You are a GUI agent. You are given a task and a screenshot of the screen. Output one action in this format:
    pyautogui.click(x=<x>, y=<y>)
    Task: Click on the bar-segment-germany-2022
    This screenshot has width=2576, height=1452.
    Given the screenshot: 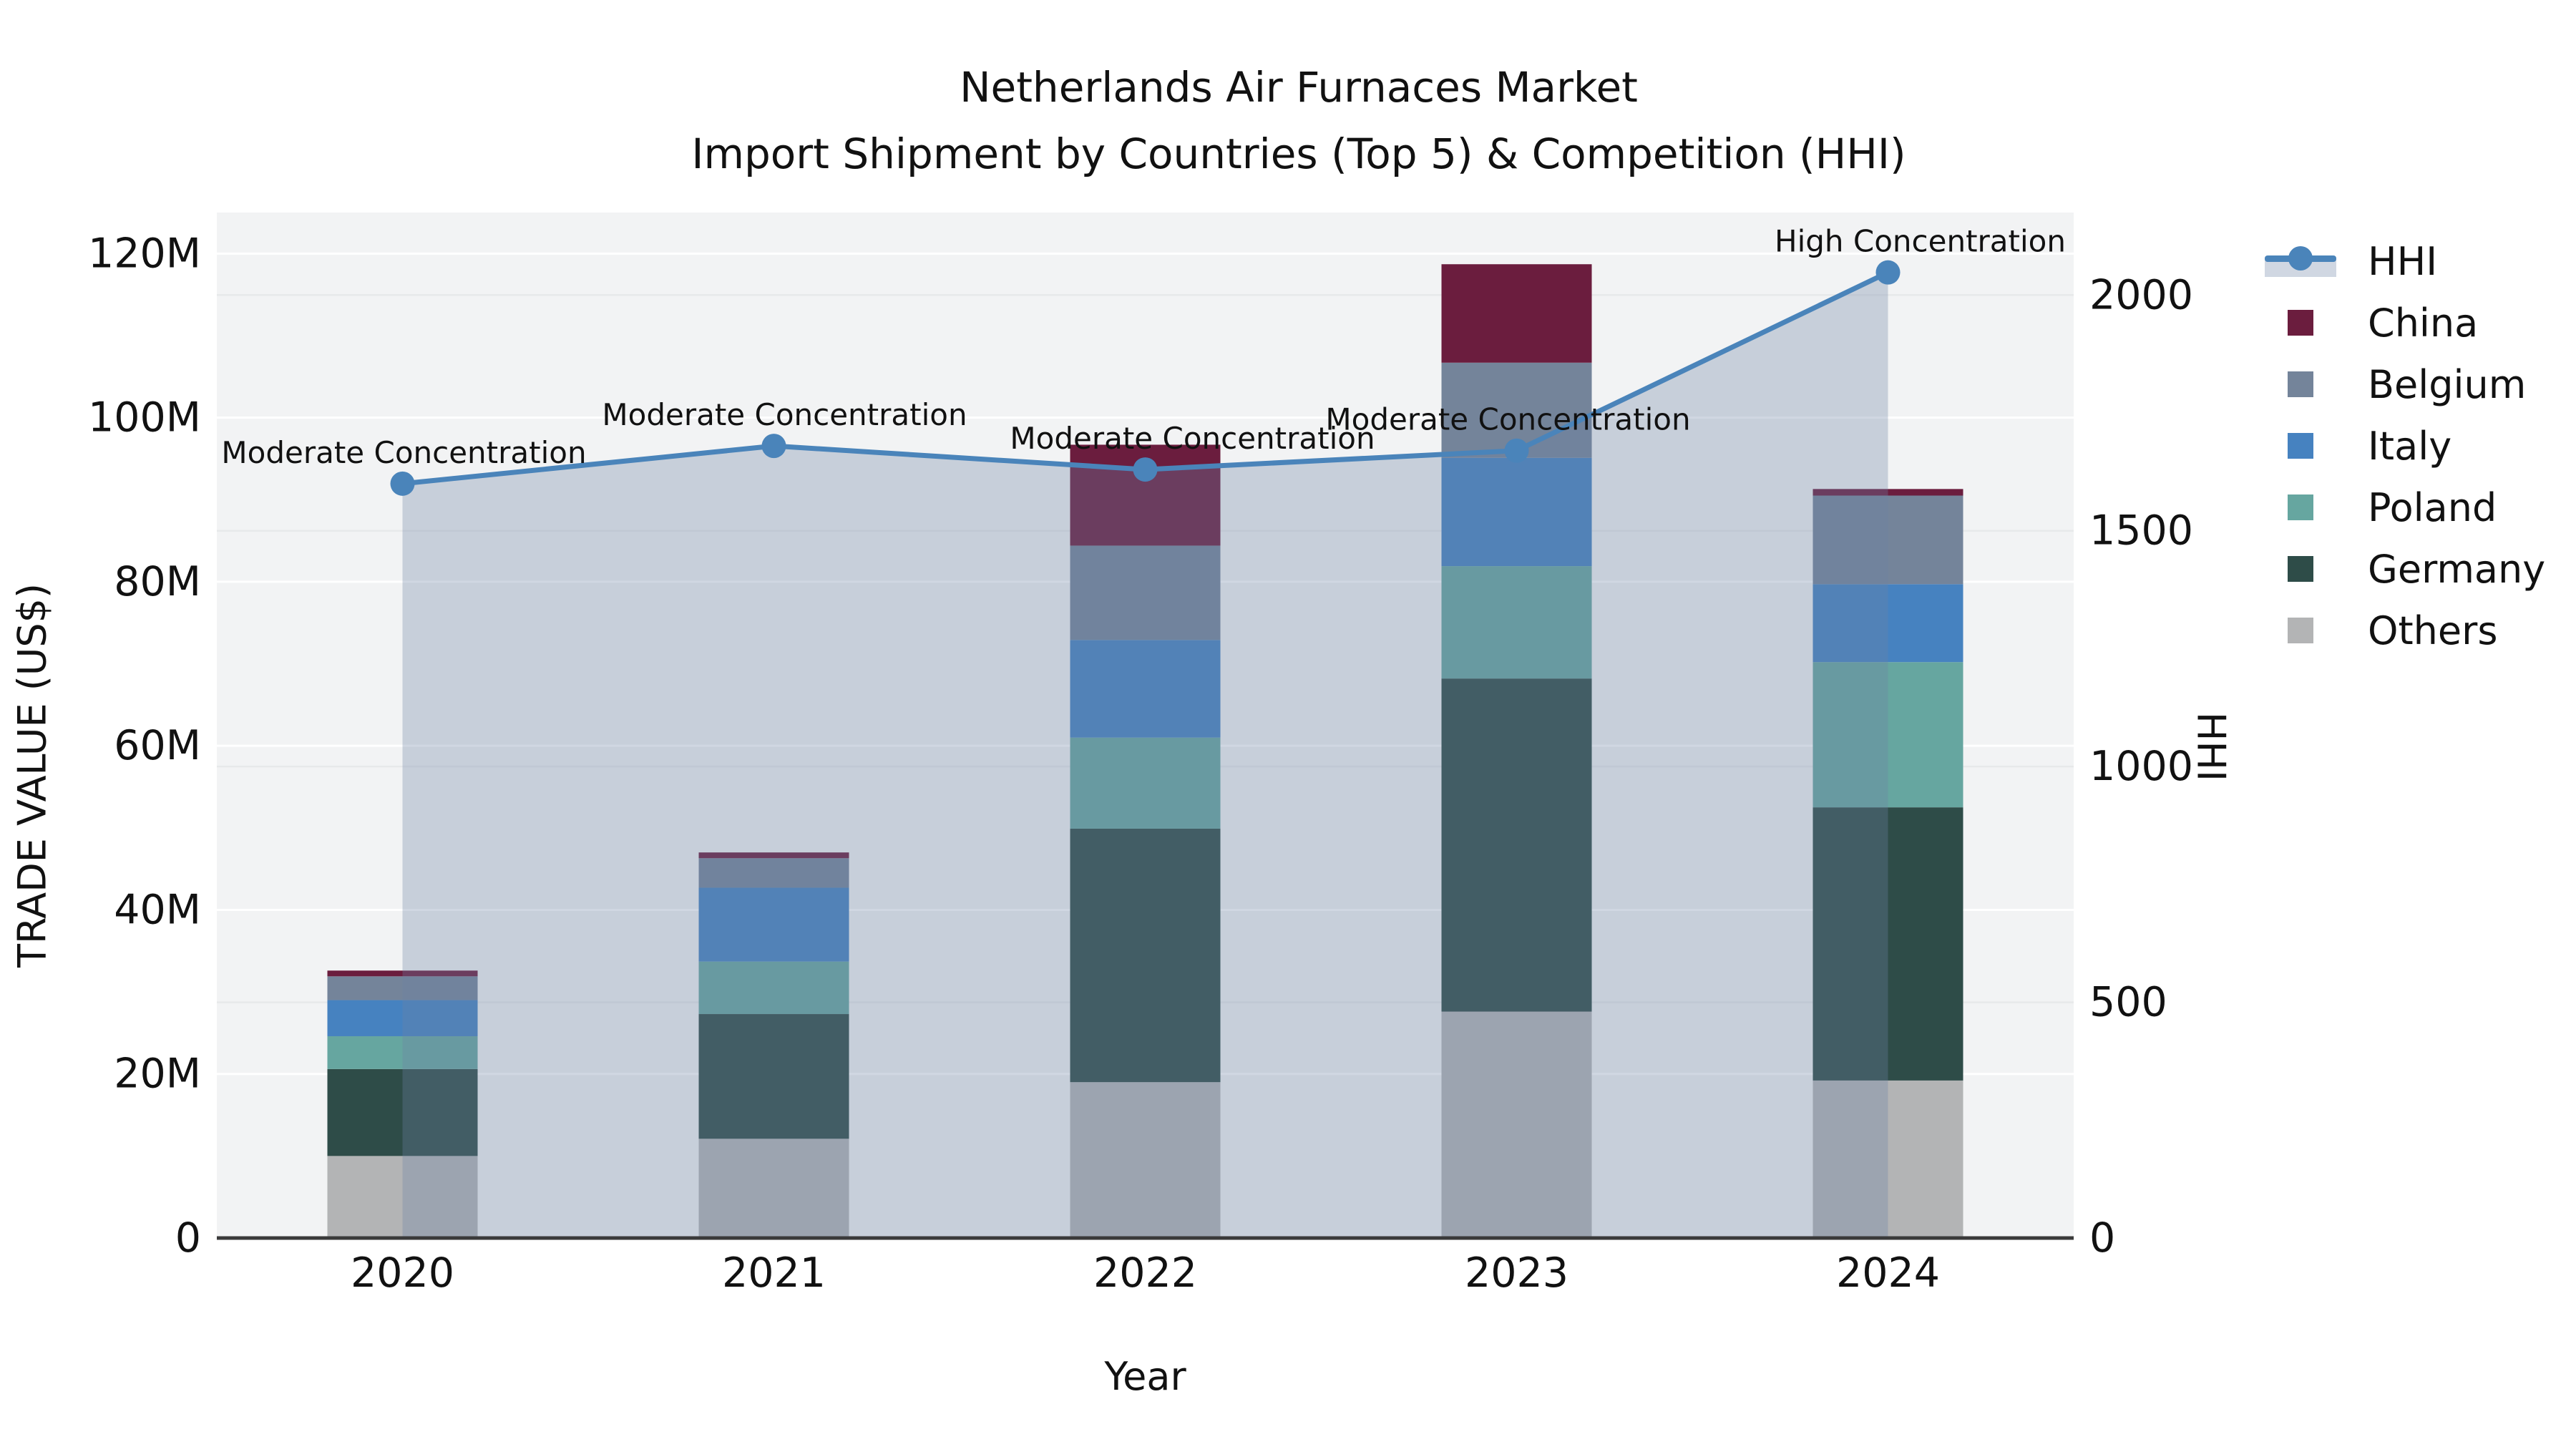 What is the action you would take?
    pyautogui.click(x=1145, y=956)
    